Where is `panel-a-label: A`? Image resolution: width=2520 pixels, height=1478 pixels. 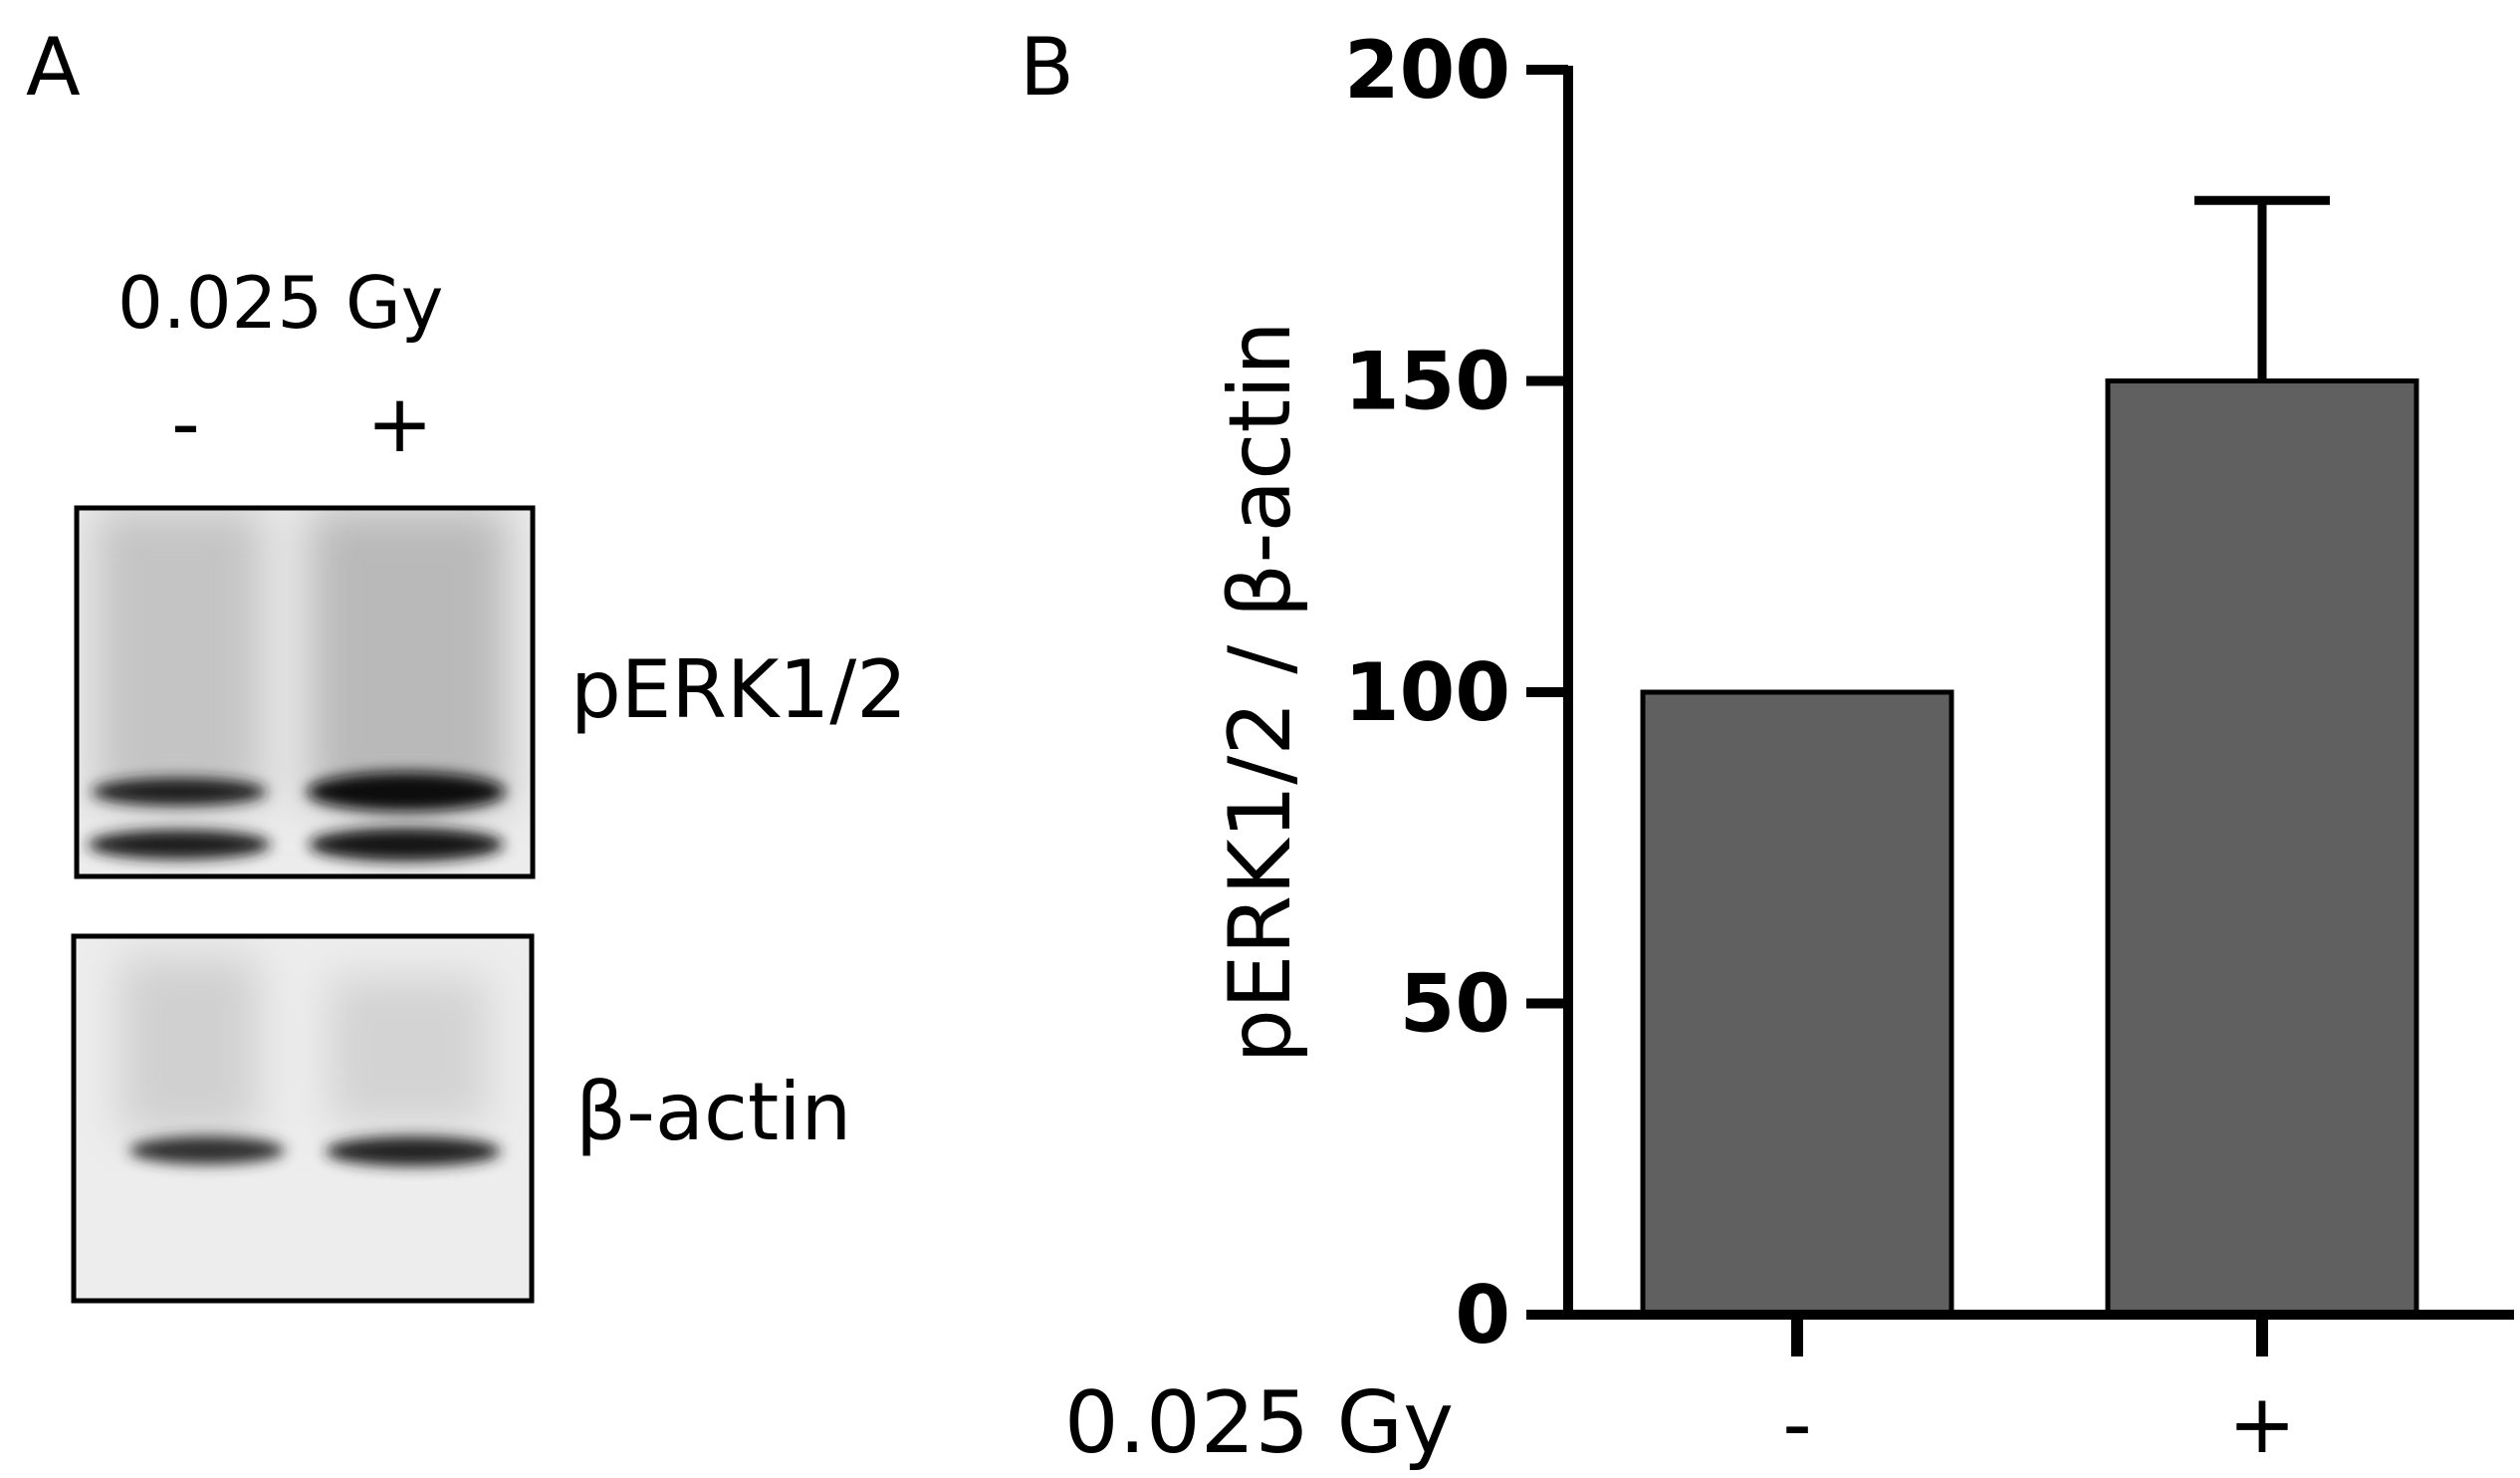
panel-a-label: A is located at coordinates (53, 67).